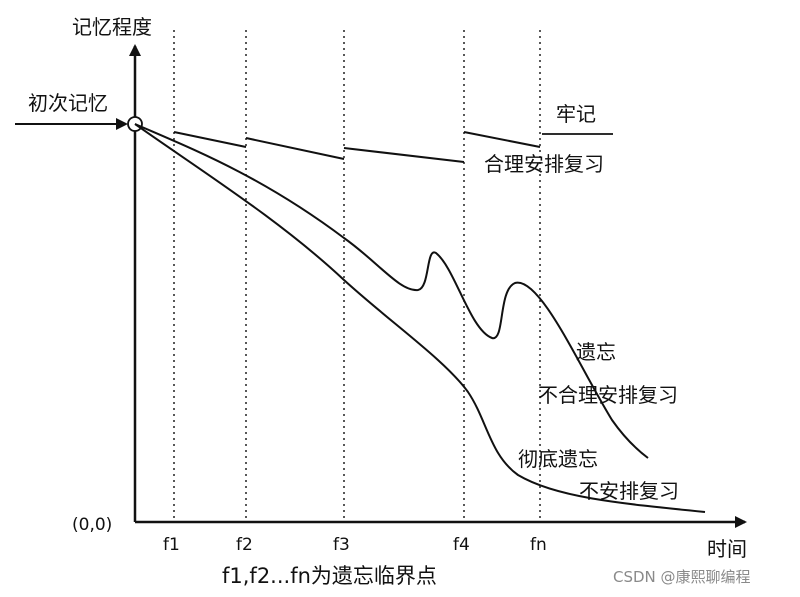 This screenshot has height=597, width=800. I want to click on reasonable-review-label: 合理安排复习, so click(544, 164).